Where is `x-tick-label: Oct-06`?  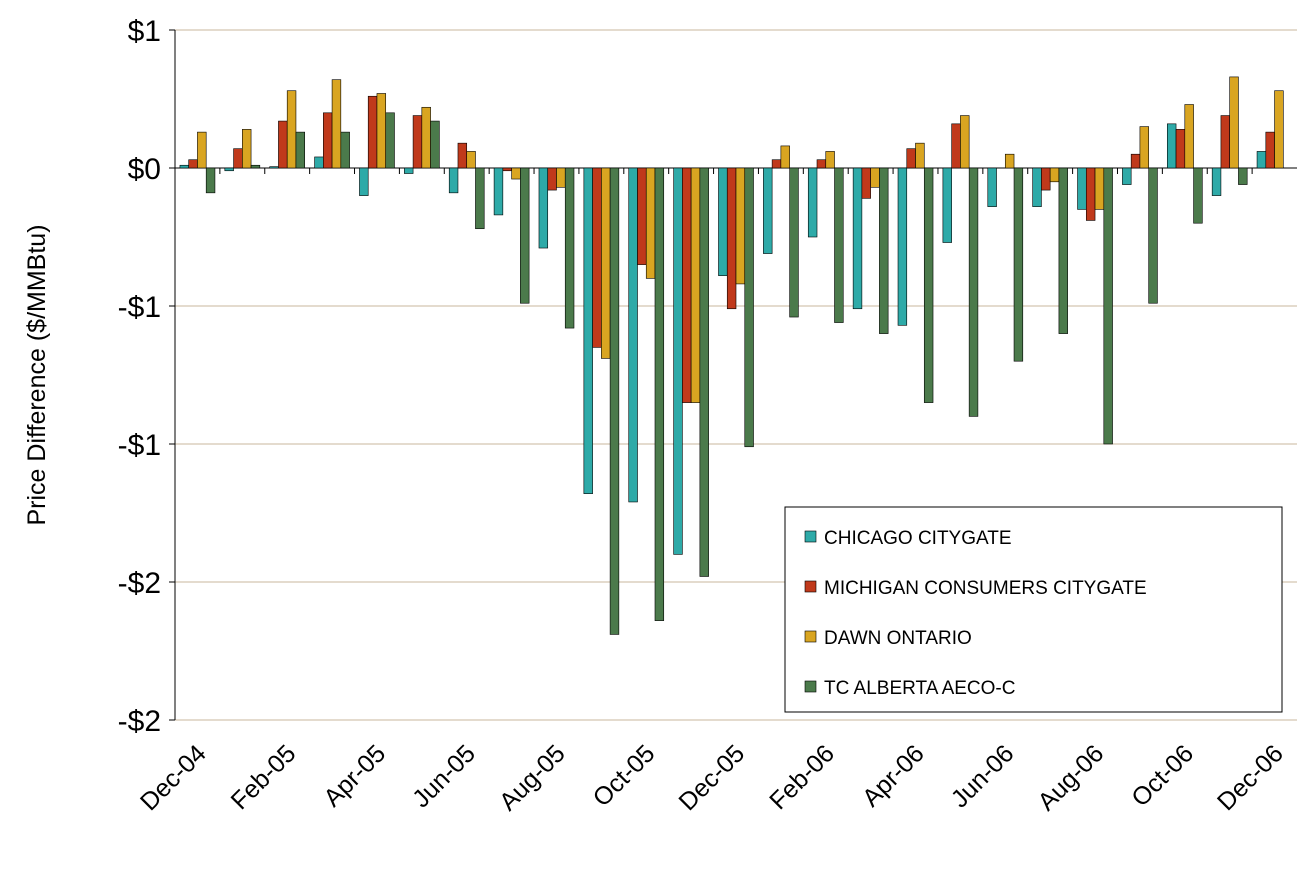 x-tick-label: Oct-06 is located at coordinates (1162, 775).